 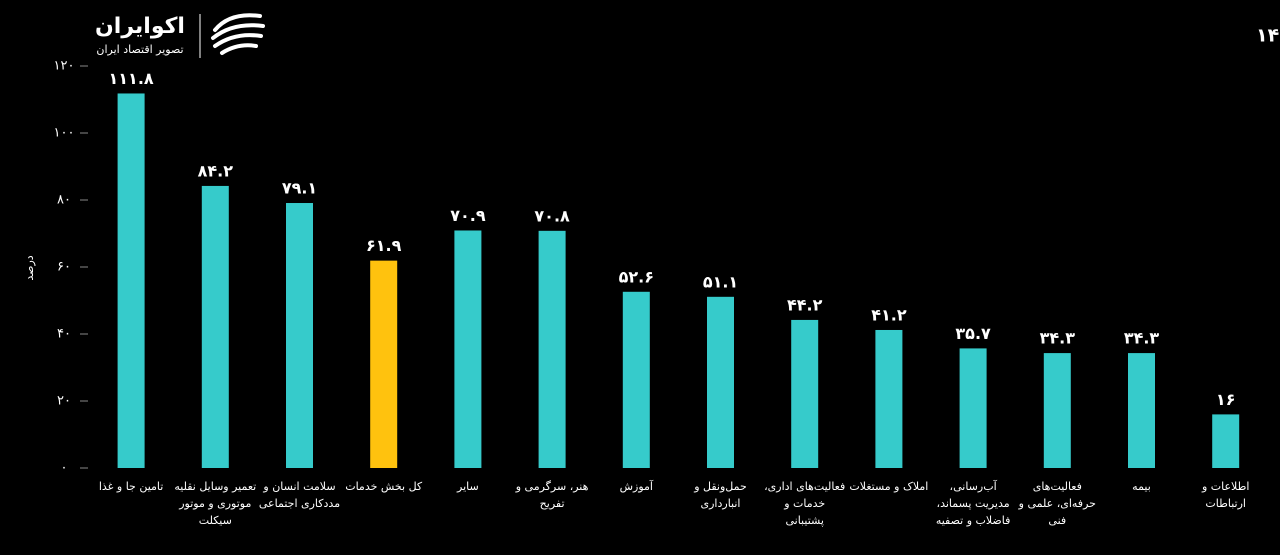 What do you see at coordinates (552, 495) in the screenshot?
I see `x-tick-label: هنر، سرگرمی و تفریح` at bounding box center [552, 495].